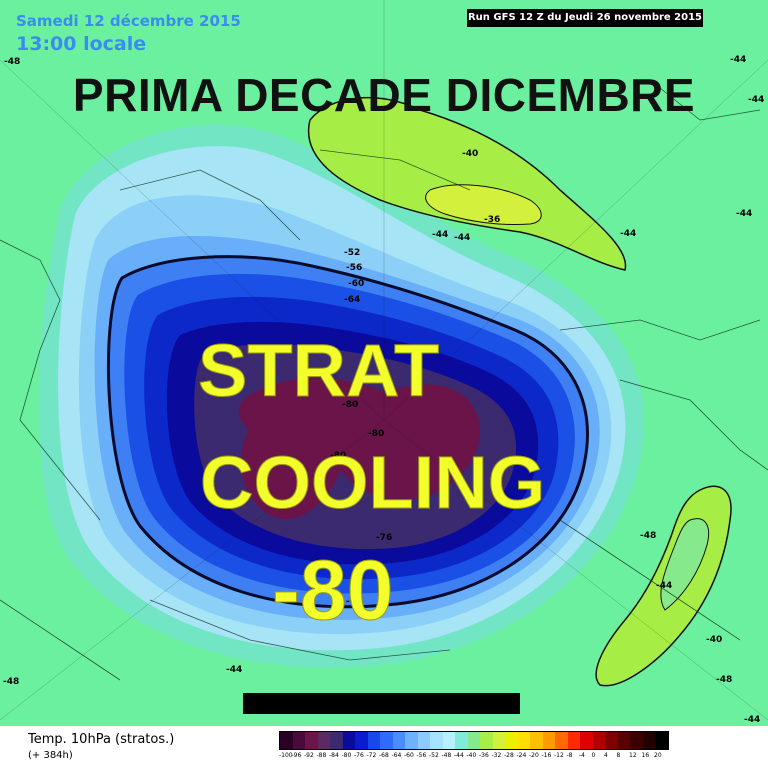 The height and width of the screenshot is (768, 768). What do you see at coordinates (633, 755) in the screenshot?
I see `color-scale-tick: 12` at bounding box center [633, 755].